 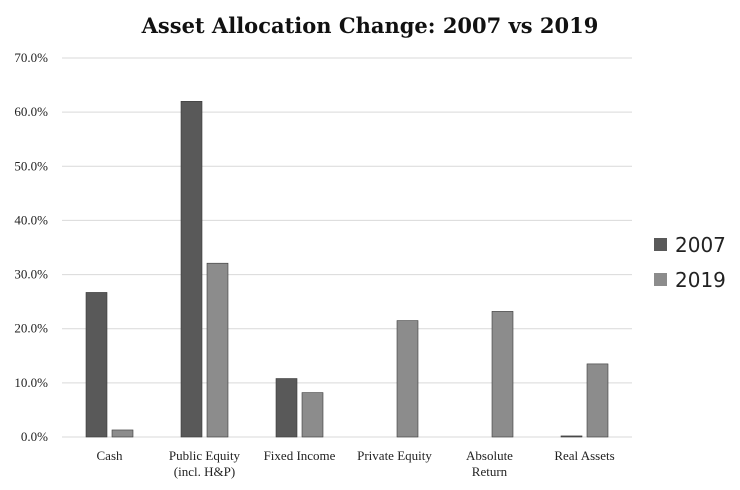 What do you see at coordinates (584, 455) in the screenshot?
I see `x-category-label: Real Assets` at bounding box center [584, 455].